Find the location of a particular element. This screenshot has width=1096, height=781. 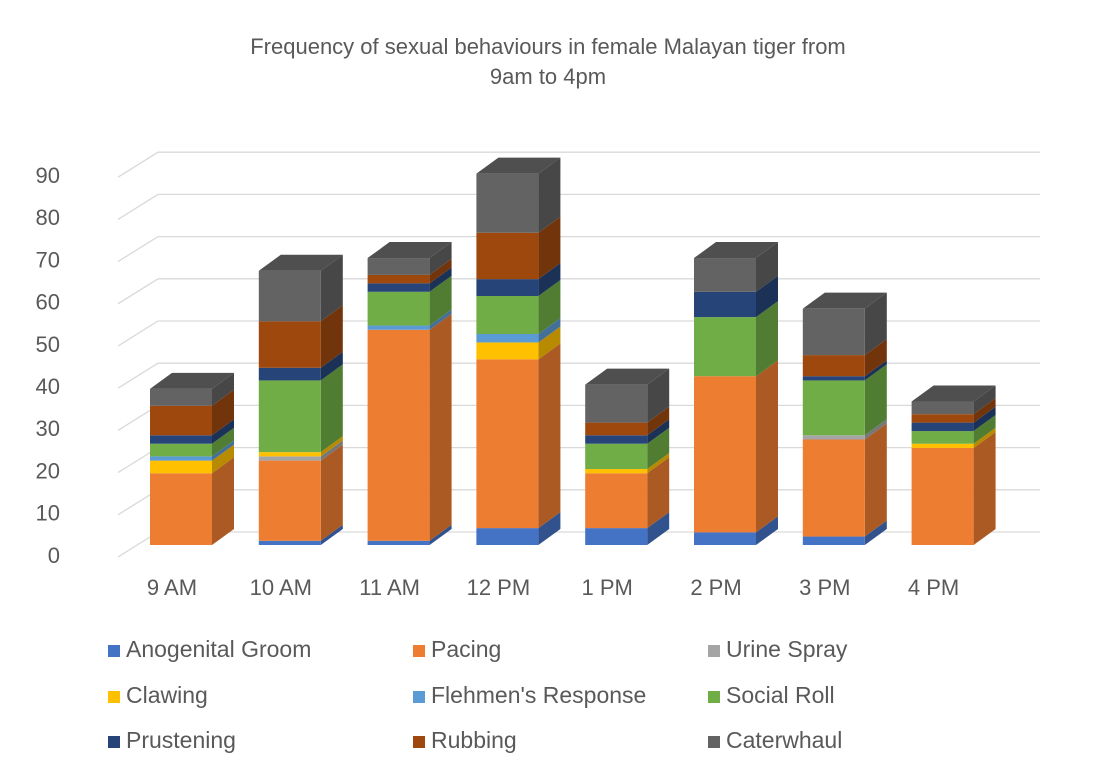

y-tick-label: 10 is located at coordinates (48, 513).